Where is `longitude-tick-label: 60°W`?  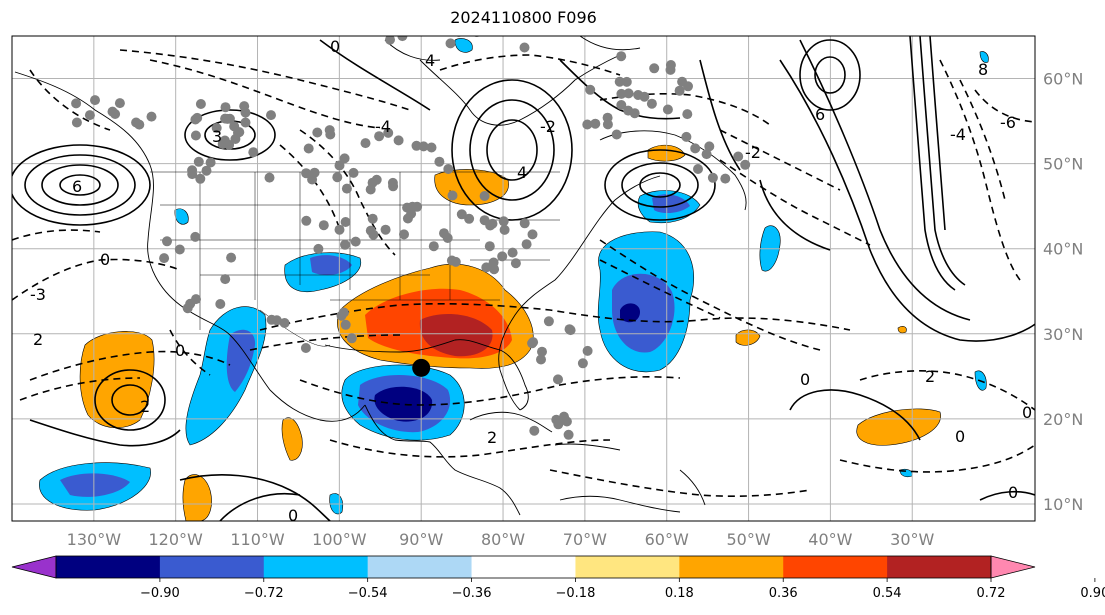 longitude-tick-label: 60°W is located at coordinates (667, 539).